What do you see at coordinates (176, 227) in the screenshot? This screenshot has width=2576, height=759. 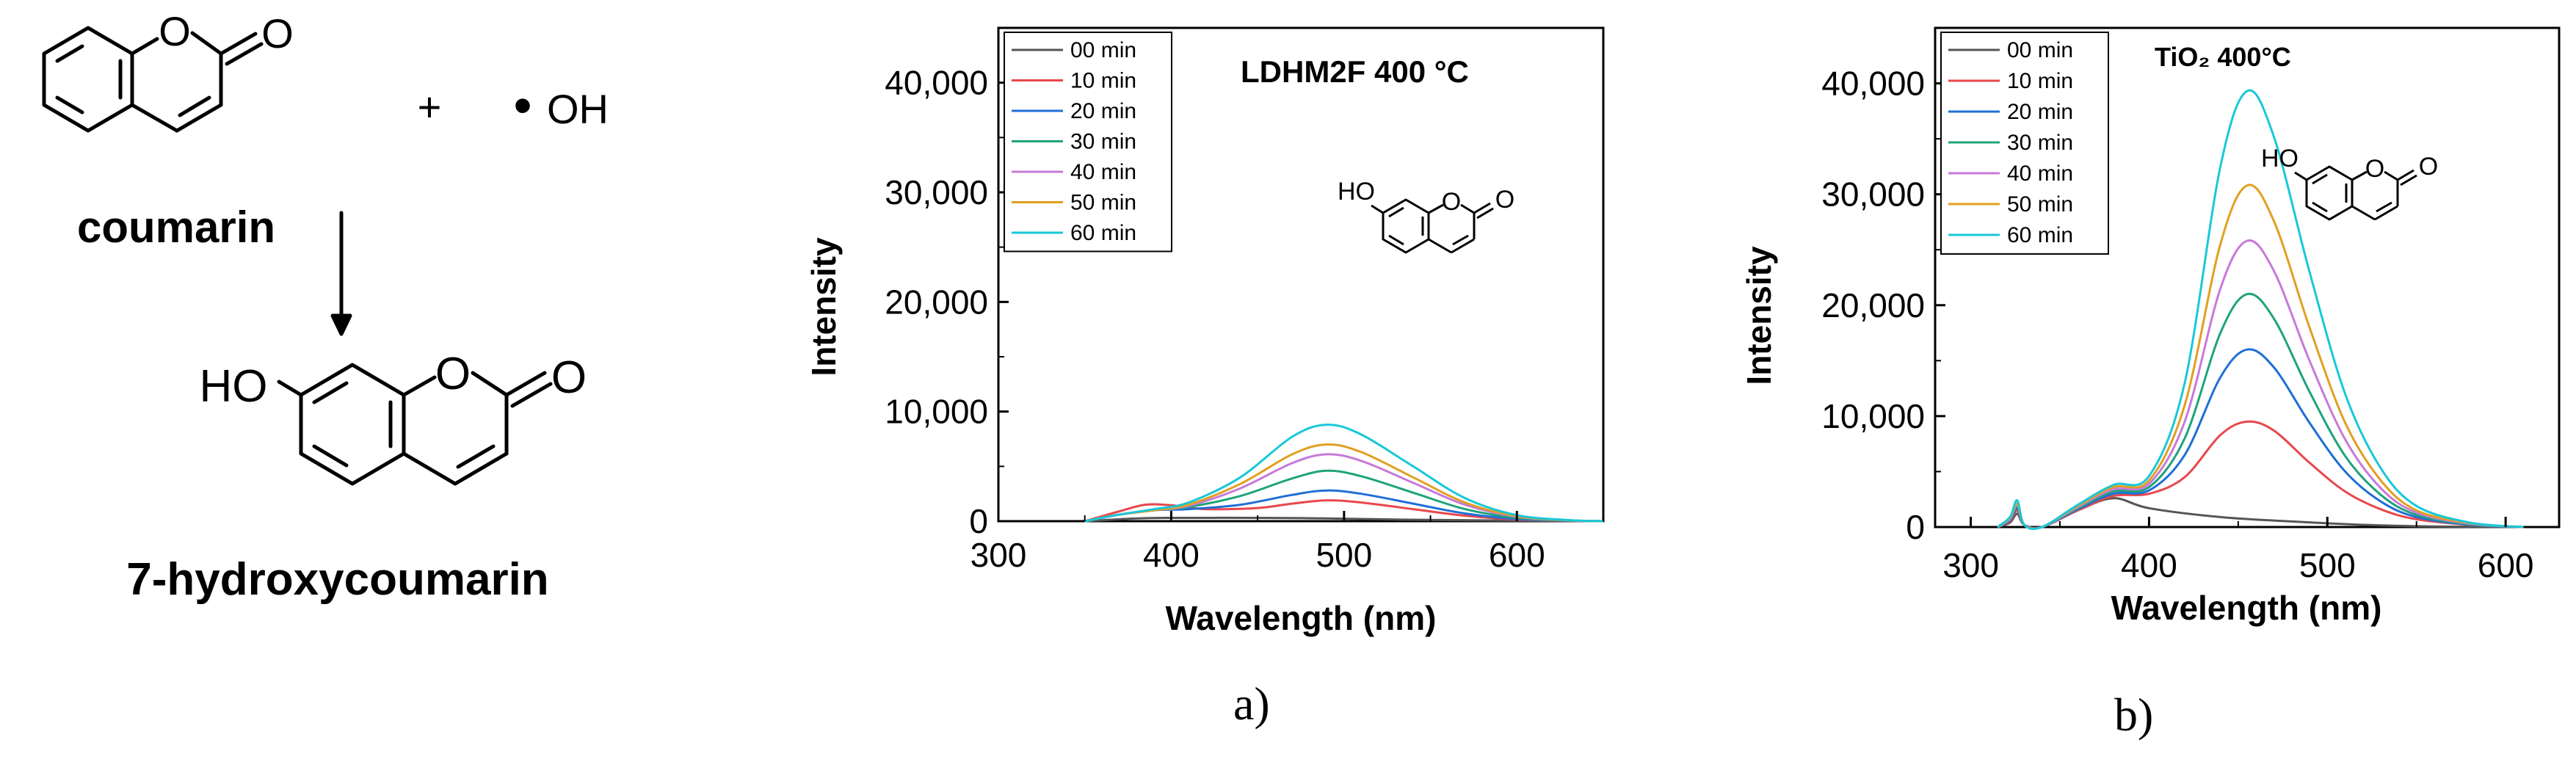 I see `coumarin-name: coumarin` at bounding box center [176, 227].